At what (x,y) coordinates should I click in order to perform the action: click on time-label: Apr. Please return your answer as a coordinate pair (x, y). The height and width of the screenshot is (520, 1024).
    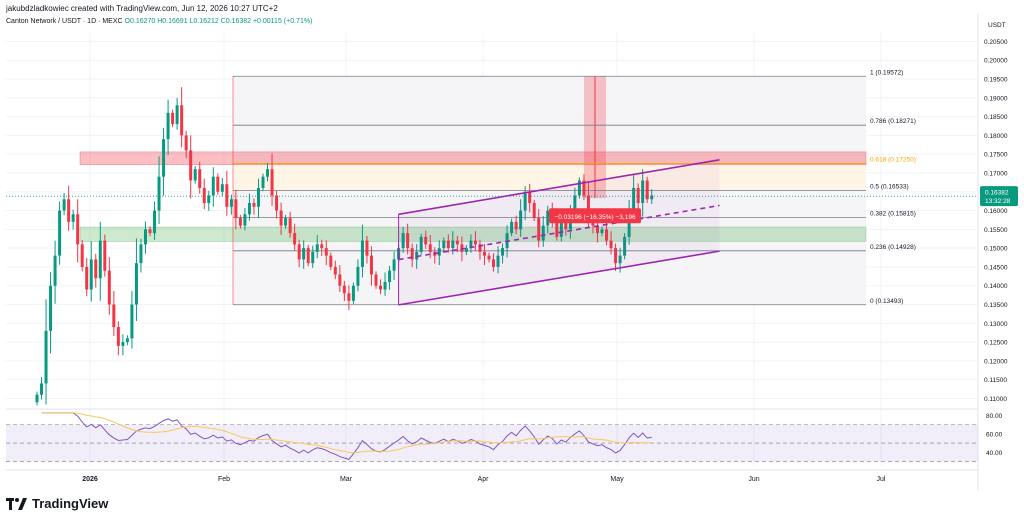
    Looking at the image, I should click on (484, 479).